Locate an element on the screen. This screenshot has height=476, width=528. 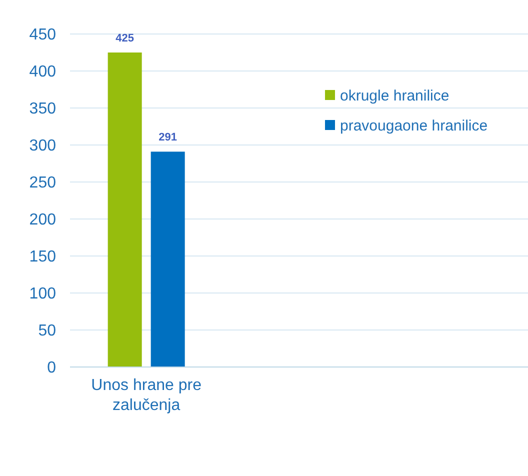
data-label: 291 is located at coordinates (168, 138).